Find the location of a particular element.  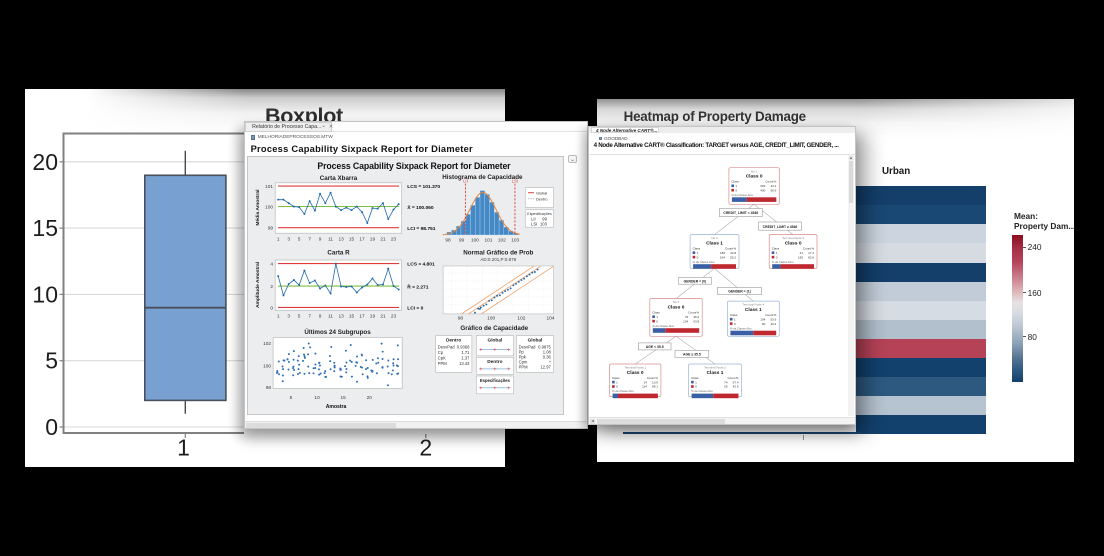

svg-text: LCS = 101.370 is located at coordinates (424, 188).